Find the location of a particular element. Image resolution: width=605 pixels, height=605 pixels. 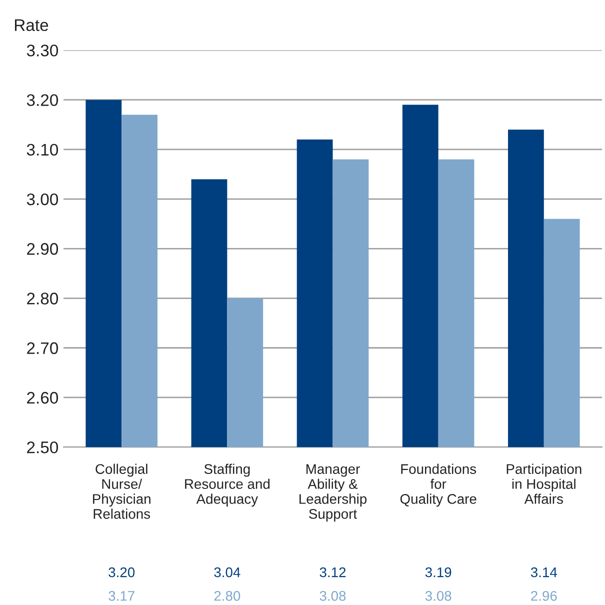

data-label: 3.04 is located at coordinates (227, 572).